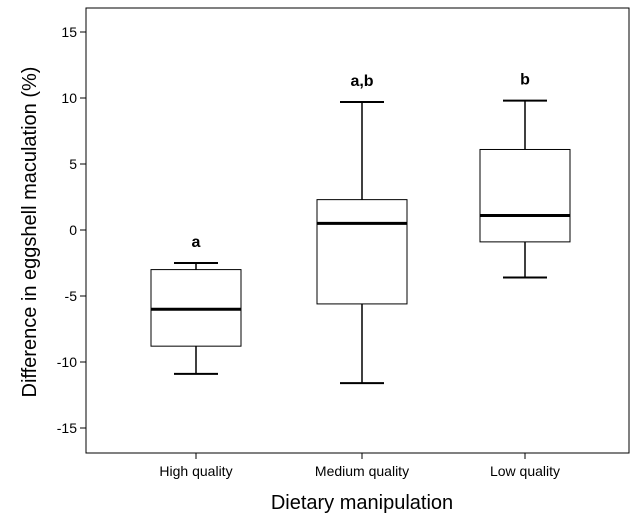 The width and height of the screenshot is (637, 522). I want to click on significance-label: b, so click(525, 80).